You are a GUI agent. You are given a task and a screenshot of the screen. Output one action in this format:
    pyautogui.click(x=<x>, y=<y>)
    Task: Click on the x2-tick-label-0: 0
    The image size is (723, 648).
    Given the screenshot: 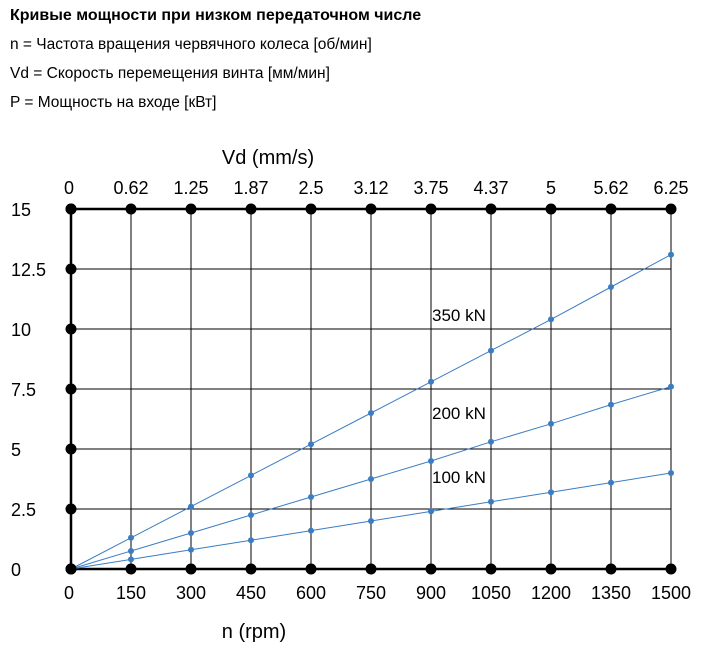 What is the action you would take?
    pyautogui.click(x=69, y=188)
    